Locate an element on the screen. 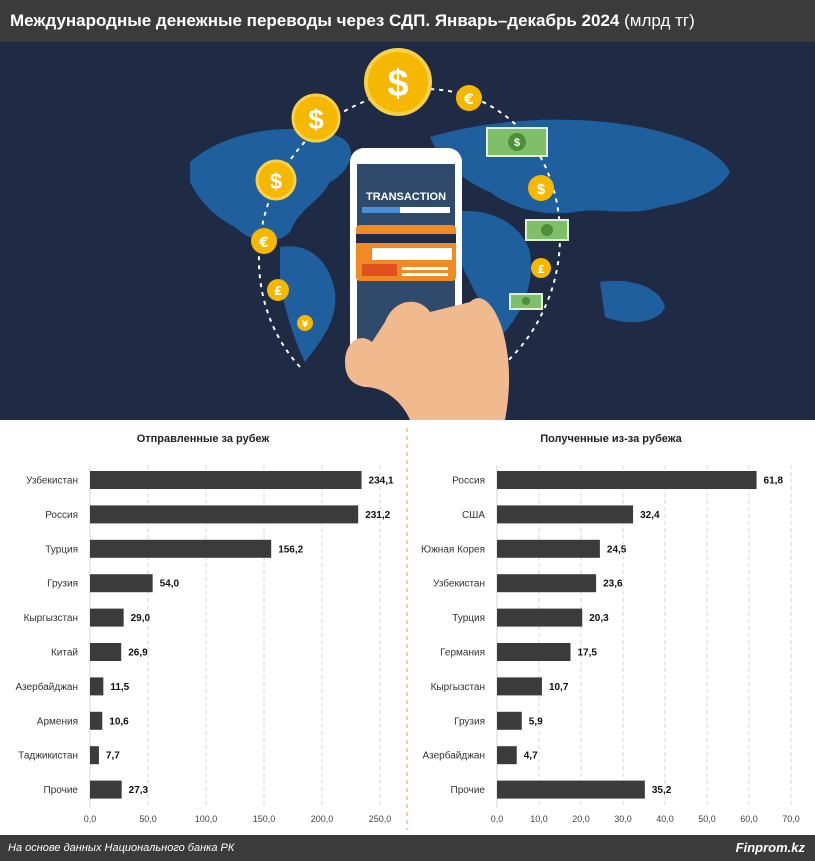 The width and height of the screenshot is (815, 861). orbit-ring is located at coordinates (409, 235).